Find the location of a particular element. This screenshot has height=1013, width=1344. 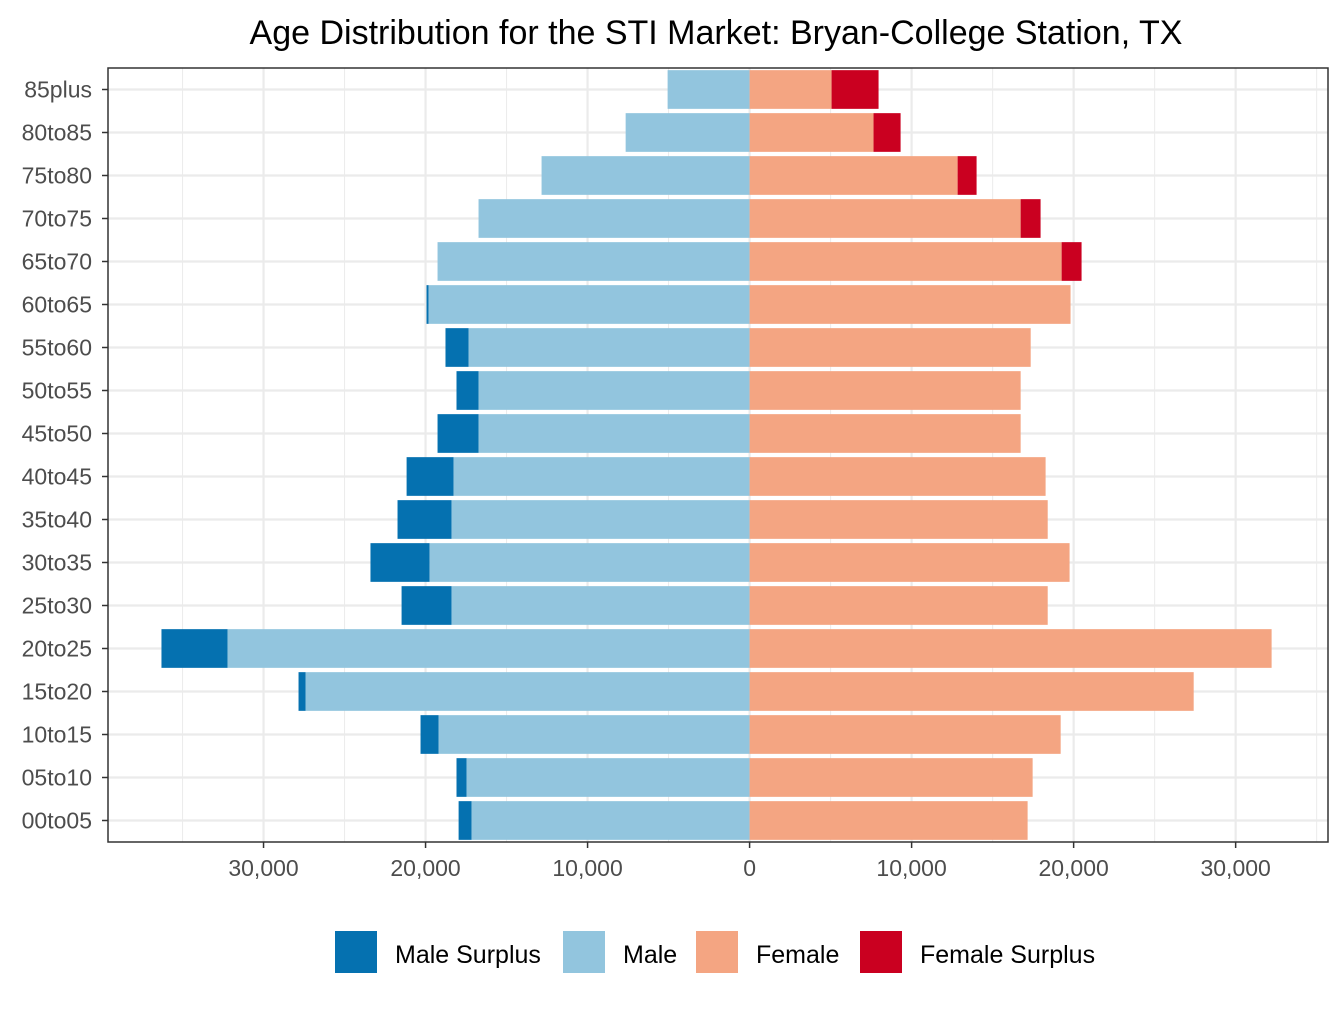

y-tick-label: 85plus is located at coordinates (58, 90).